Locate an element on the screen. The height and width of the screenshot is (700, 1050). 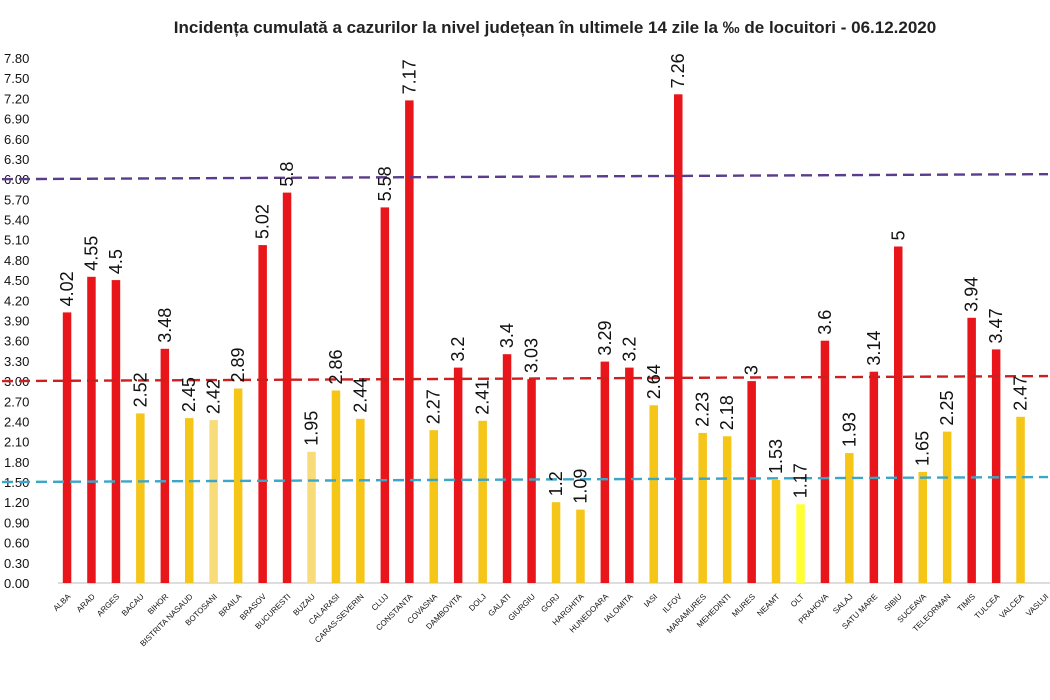
bar-value-label: 2.86 is located at coordinates (336, 366).